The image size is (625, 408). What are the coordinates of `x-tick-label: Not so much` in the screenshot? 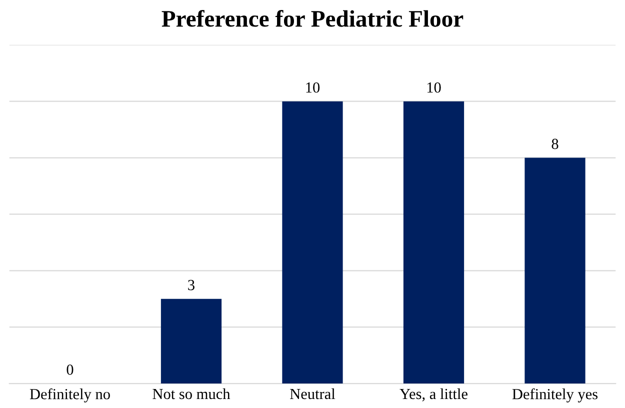 It's located at (191, 394).